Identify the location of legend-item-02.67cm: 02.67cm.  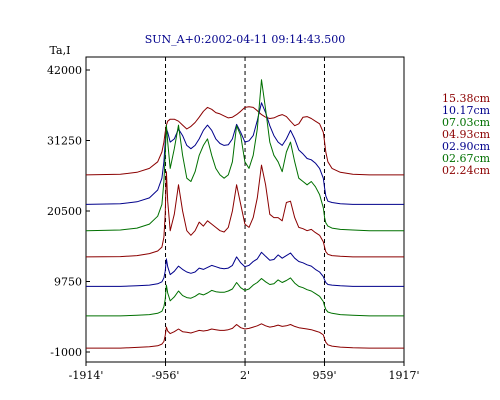
(466, 158).